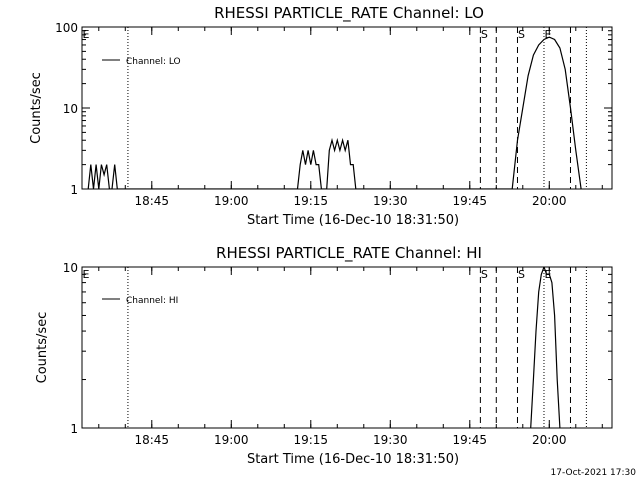 The height and width of the screenshot is (480, 640). Describe the element at coordinates (152, 301) in the screenshot. I see `legend-entry: Channel: HI` at that location.